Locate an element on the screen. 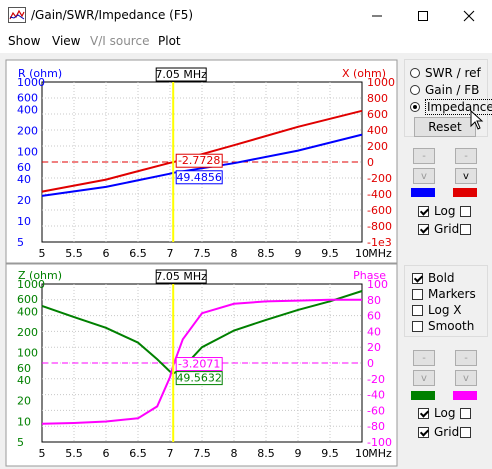 The width and height of the screenshot is (492, 469). x-tick-label: 8.5 is located at coordinates (266, 253).